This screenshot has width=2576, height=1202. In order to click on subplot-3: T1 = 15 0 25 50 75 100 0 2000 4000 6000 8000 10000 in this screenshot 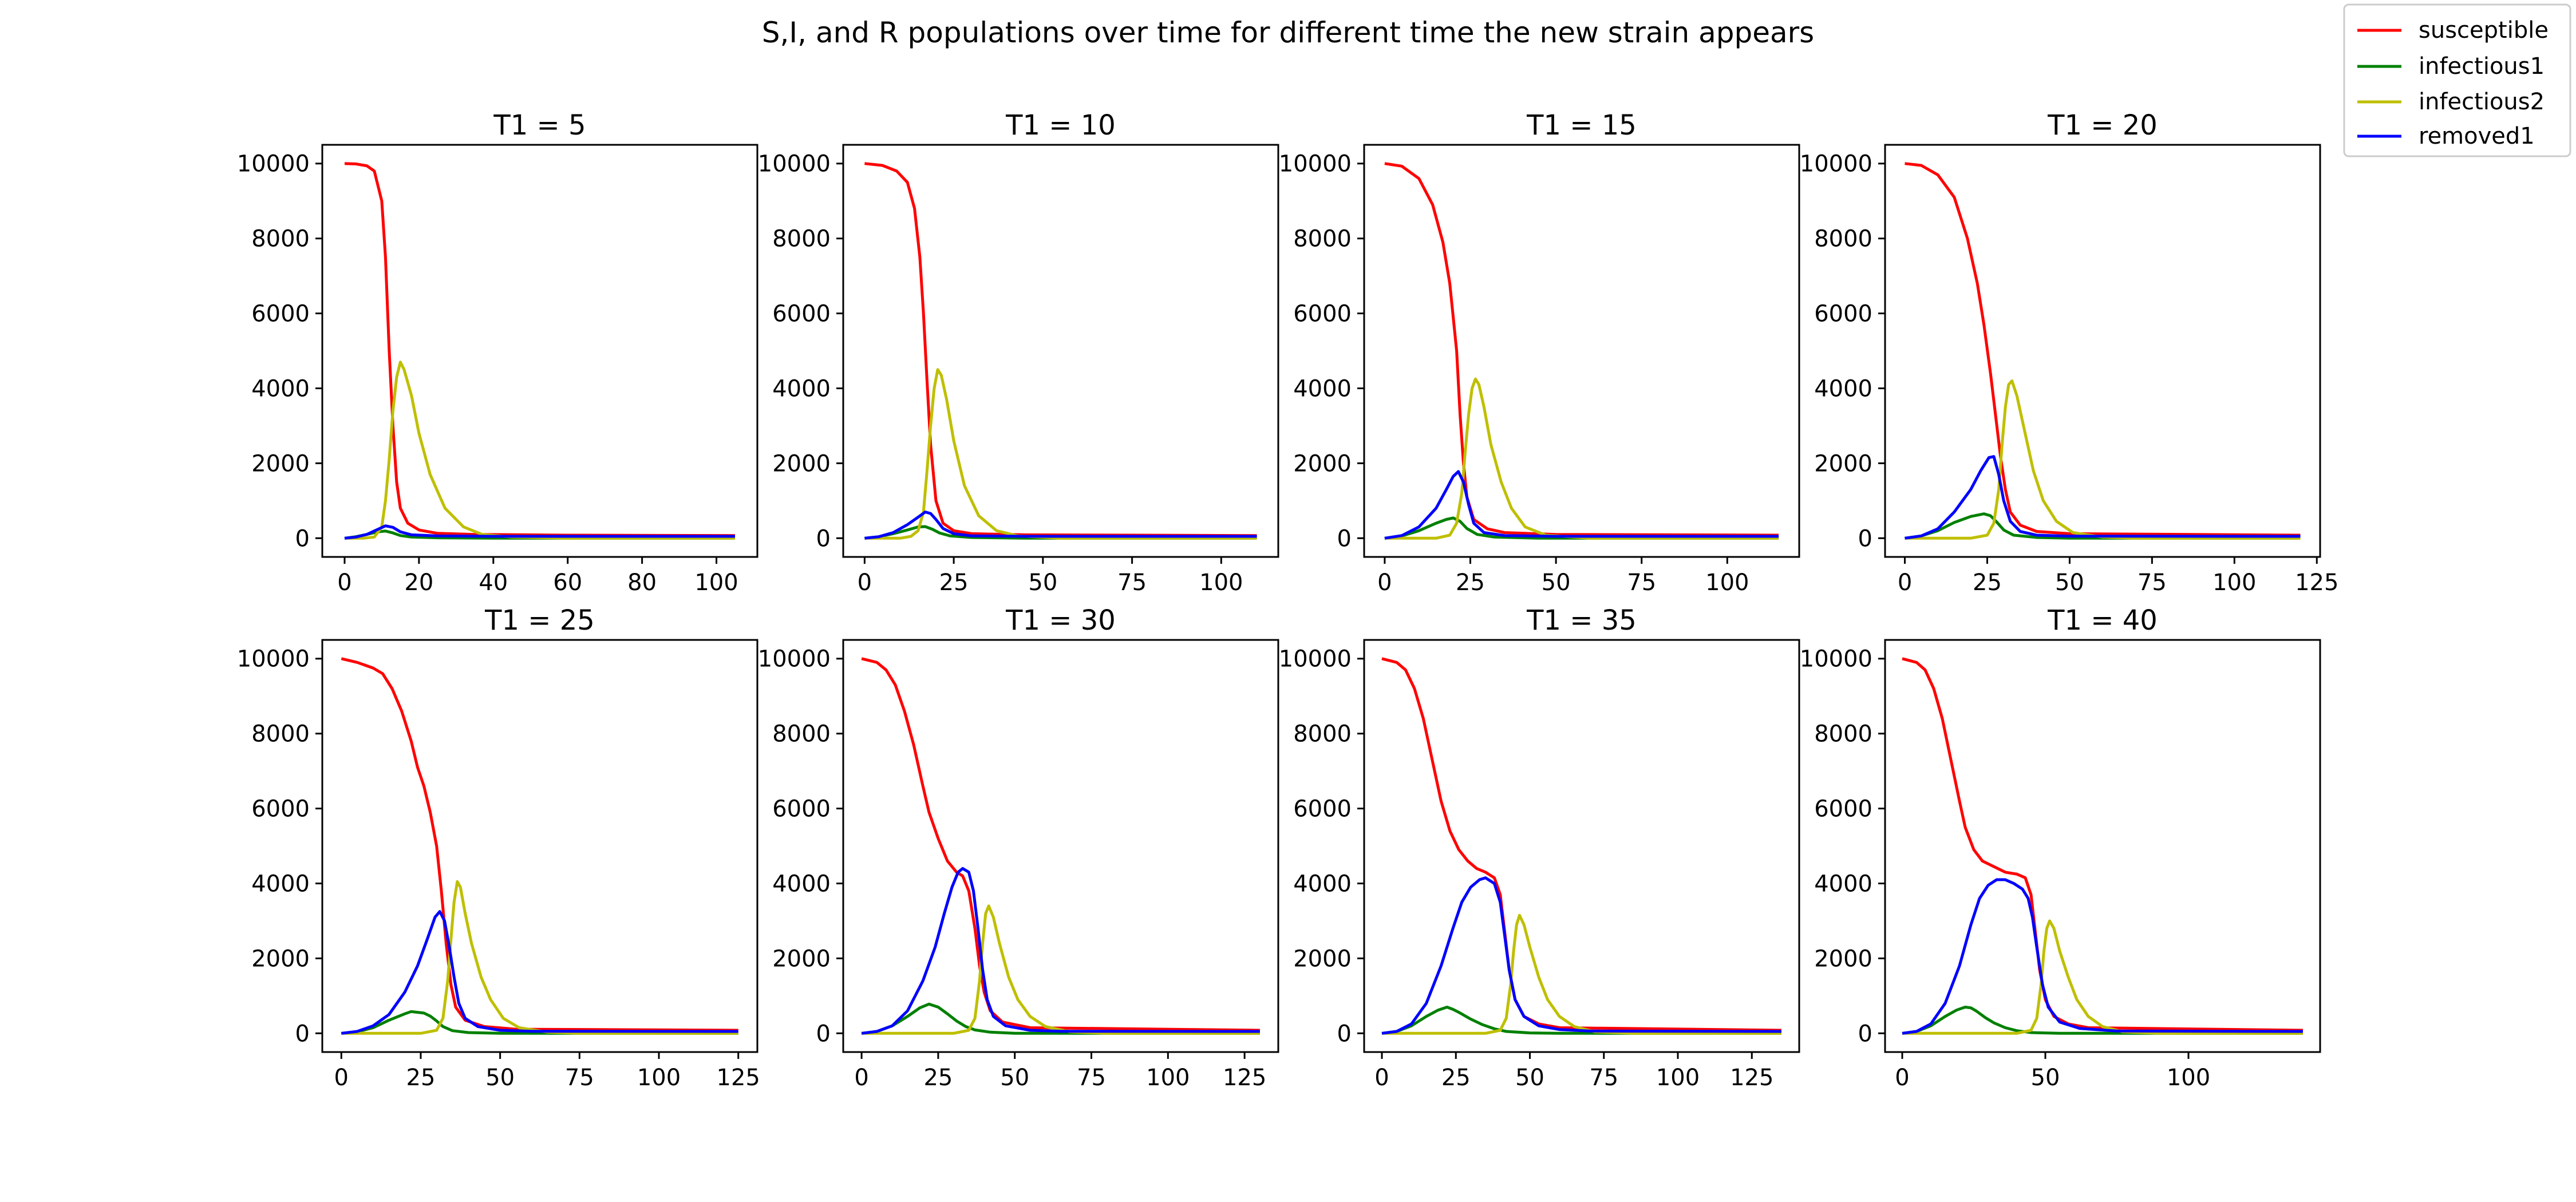, I will do `click(1539, 353)`.